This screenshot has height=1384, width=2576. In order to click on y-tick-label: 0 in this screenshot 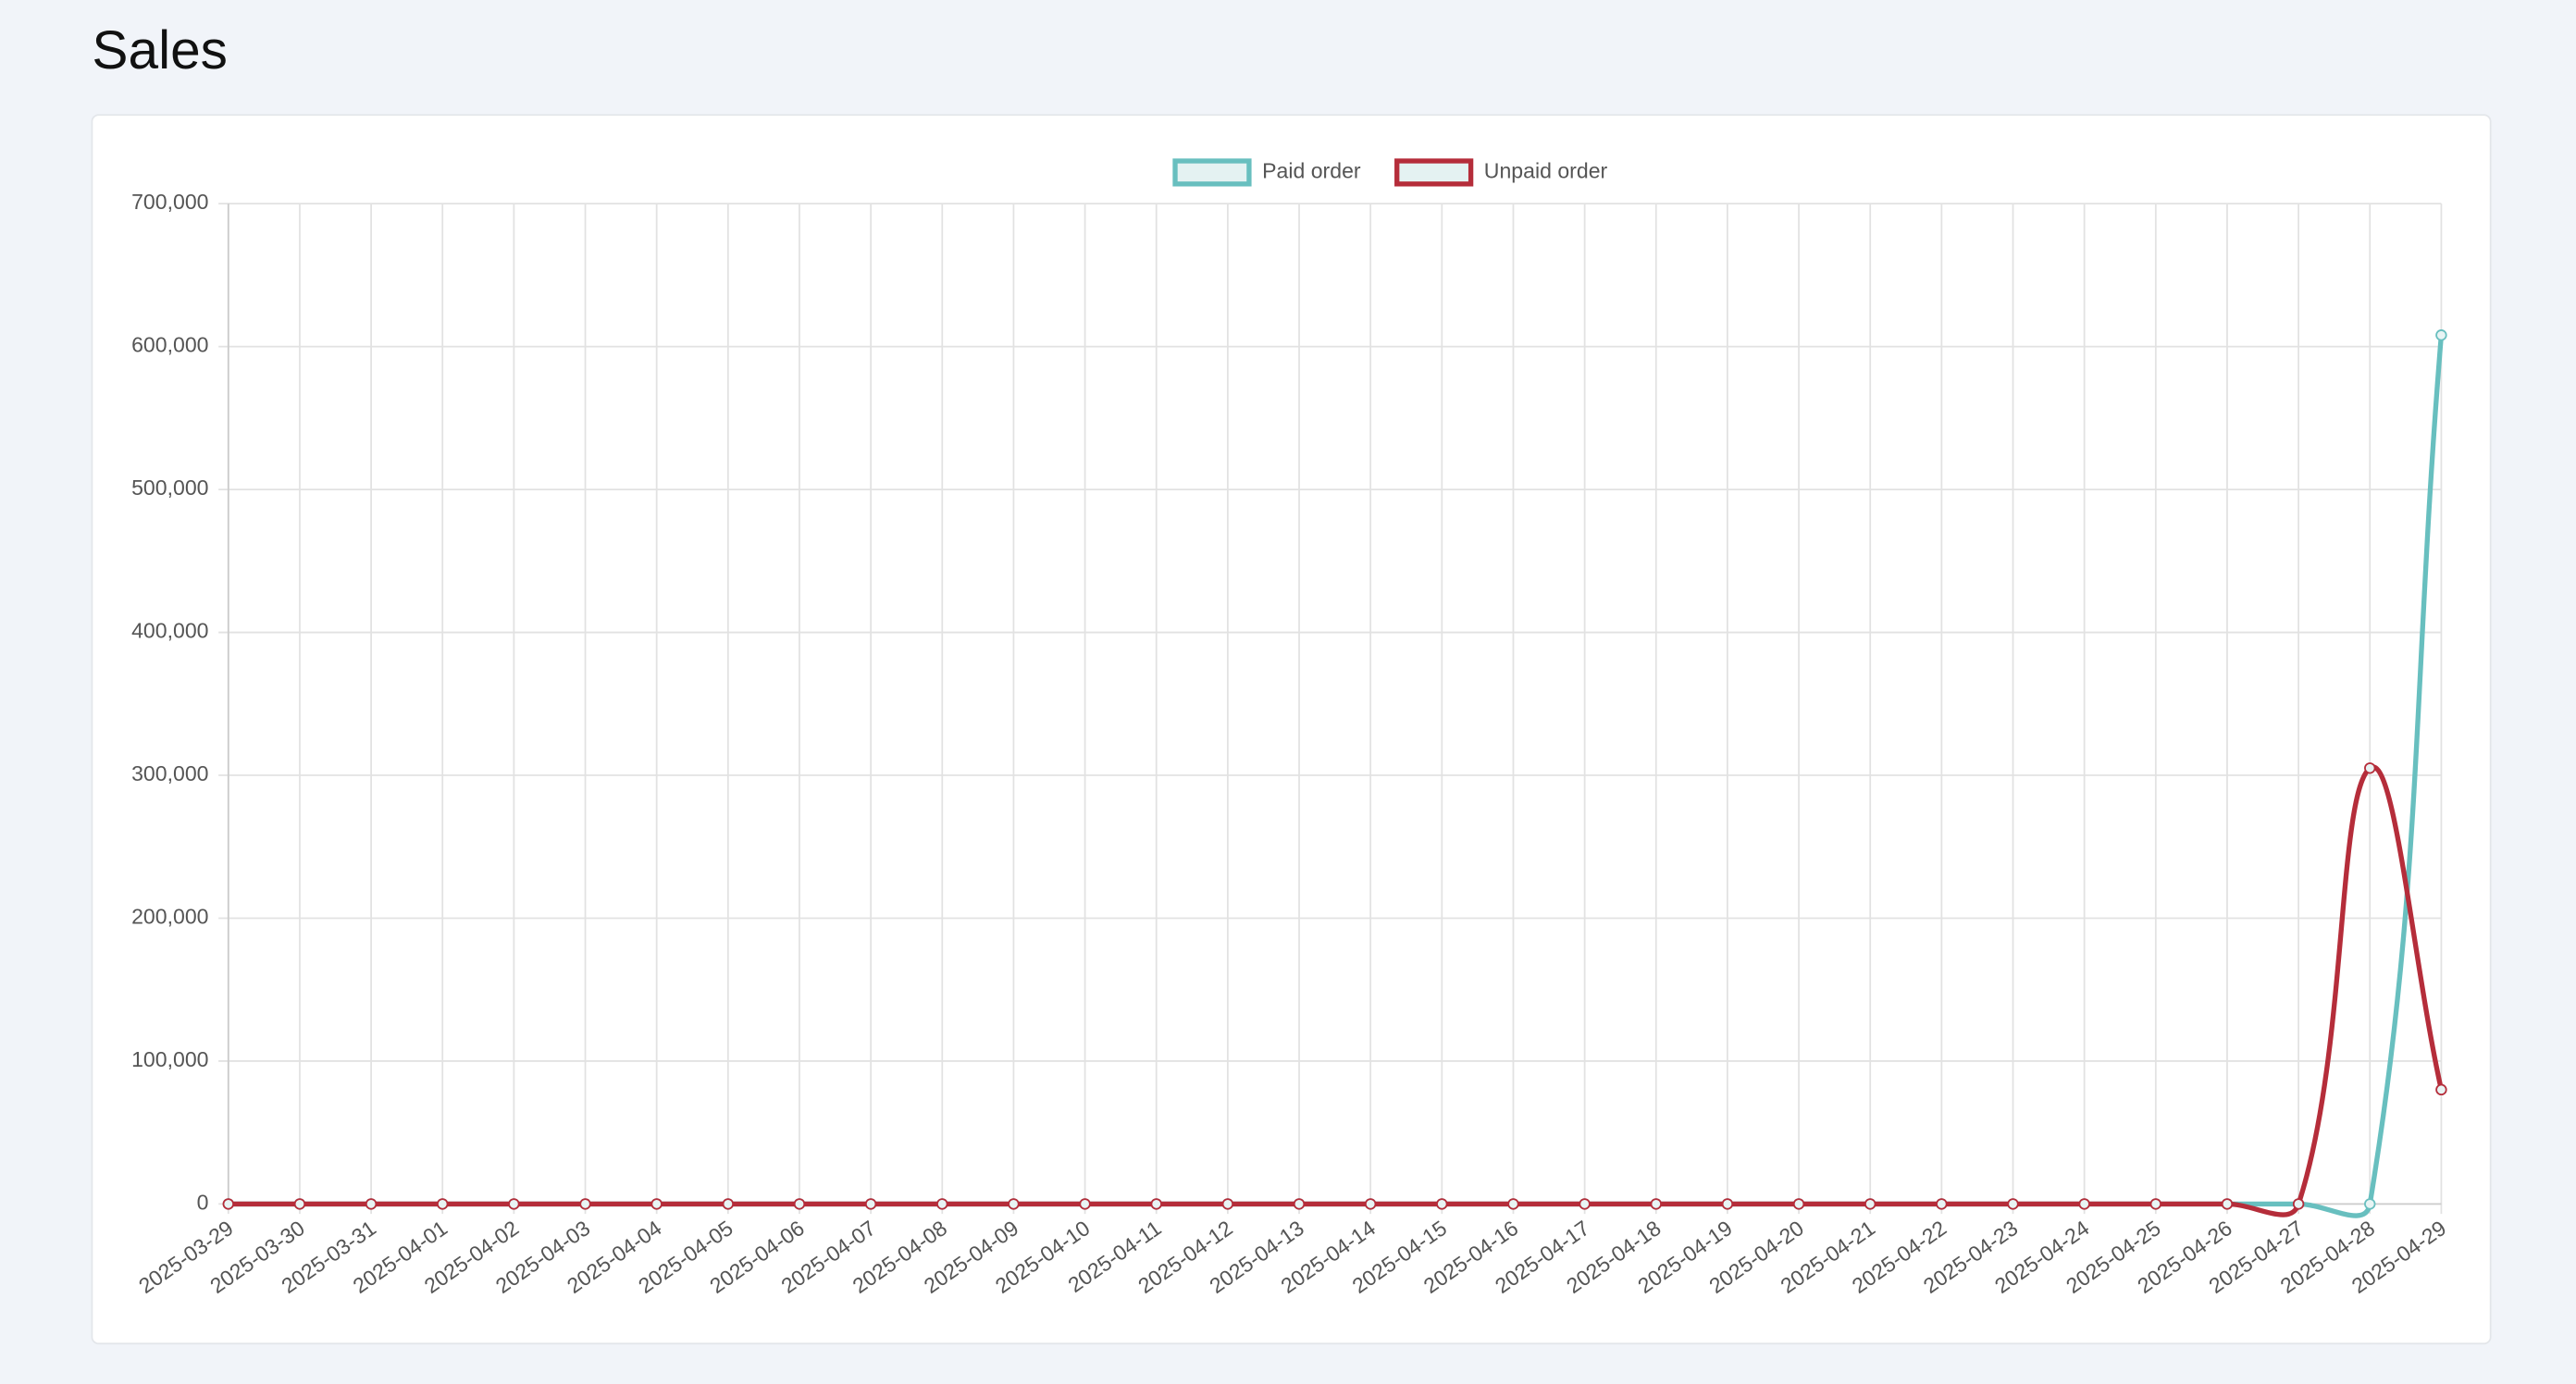, I will do `click(203, 1203)`.